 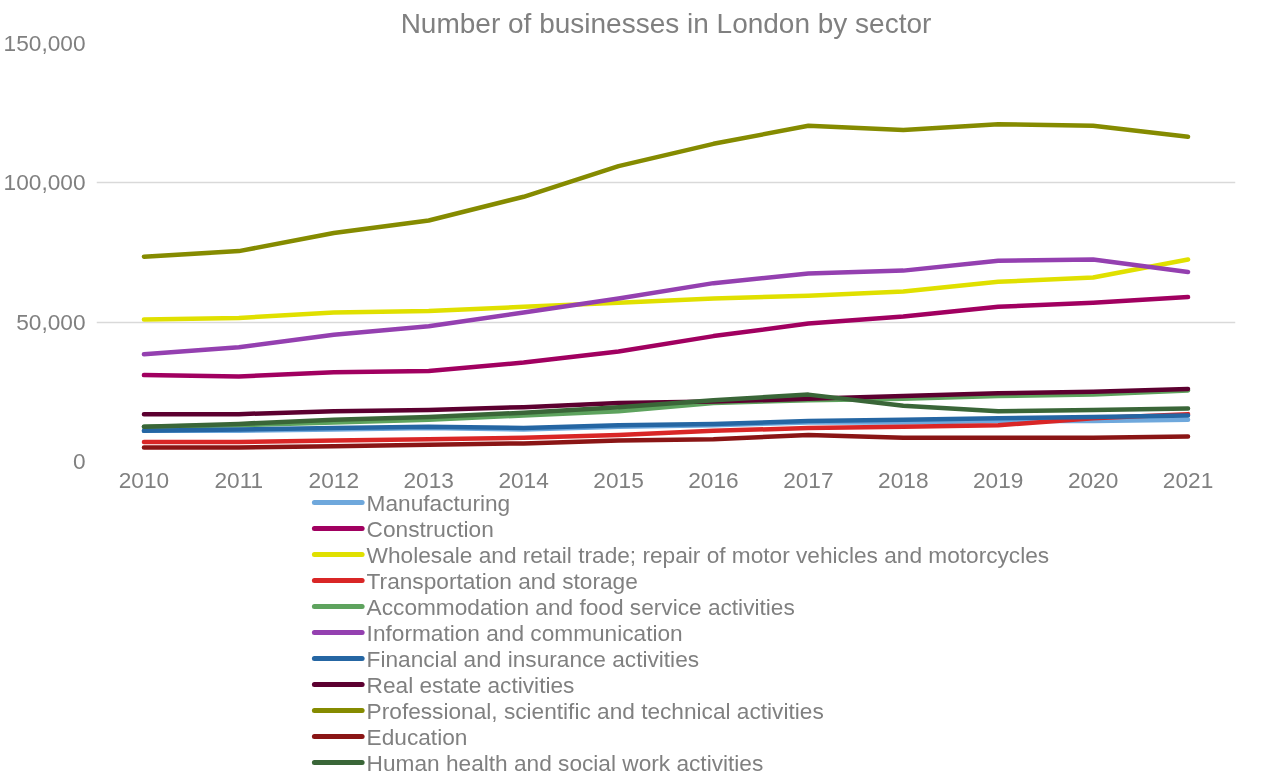 What do you see at coordinates (565, 762) in the screenshot?
I see `legend-label: Human health and social work activities` at bounding box center [565, 762].